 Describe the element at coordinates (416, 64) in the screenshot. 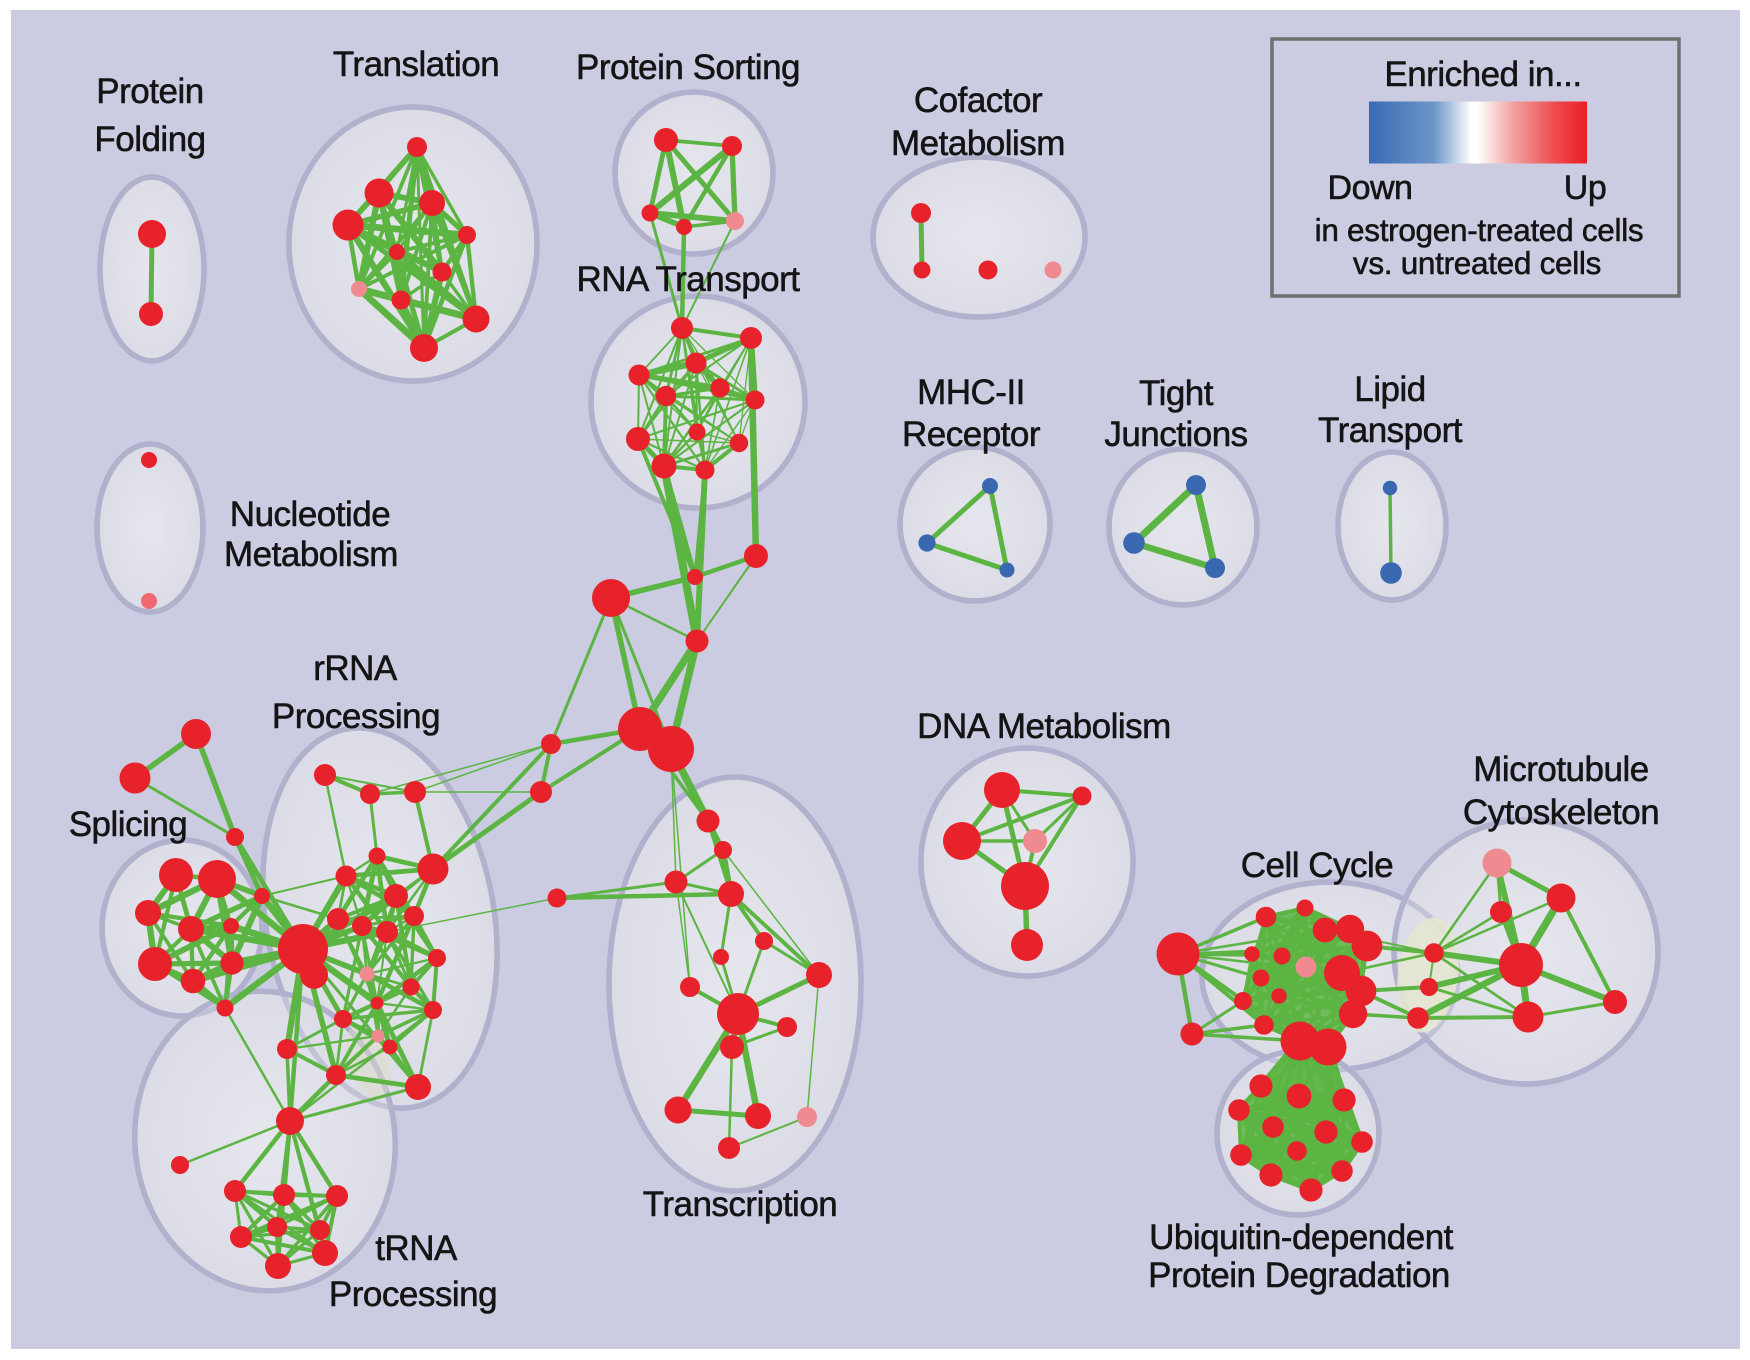

I see `svg-text: Translation` at that location.